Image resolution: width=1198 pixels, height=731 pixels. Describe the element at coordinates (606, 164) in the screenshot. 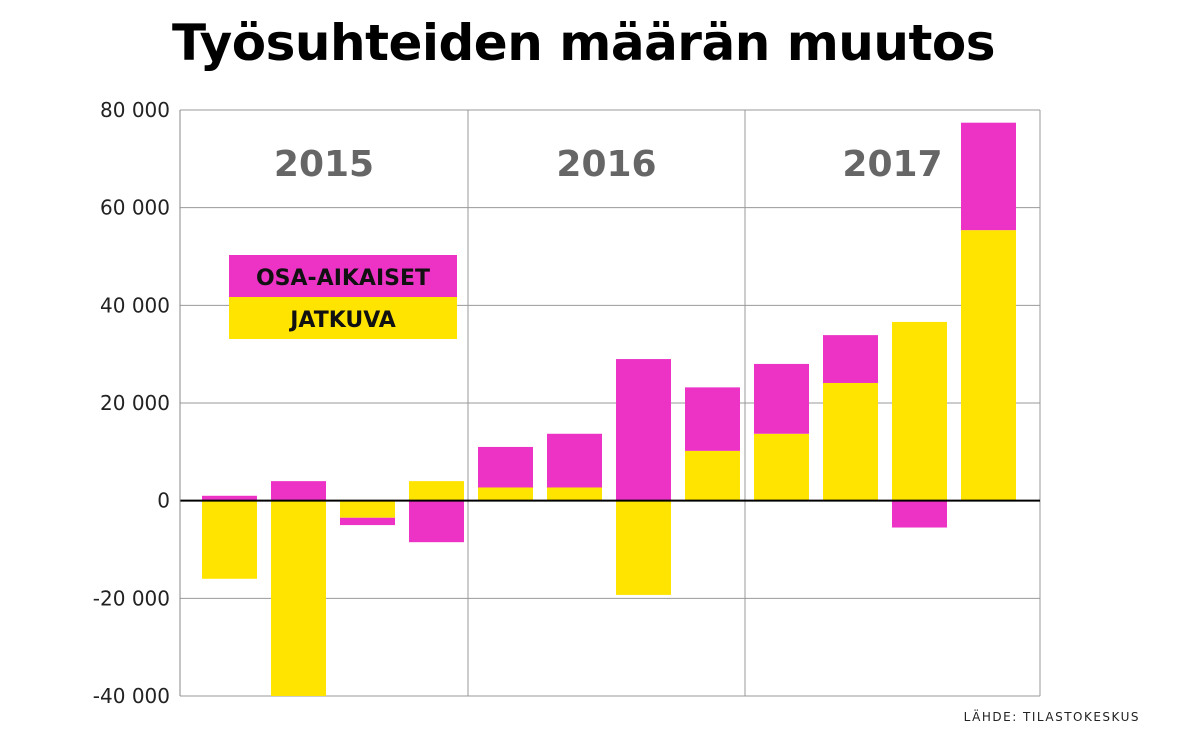

I see `year-label-2016: 2016` at that location.